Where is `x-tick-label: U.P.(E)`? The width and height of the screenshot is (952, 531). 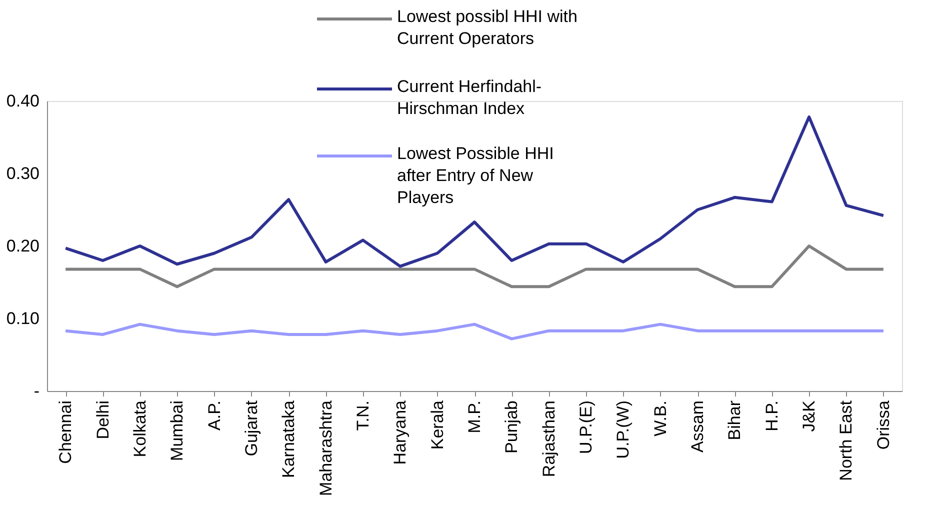 x-tick-label: U.P.(E) is located at coordinates (586, 427).